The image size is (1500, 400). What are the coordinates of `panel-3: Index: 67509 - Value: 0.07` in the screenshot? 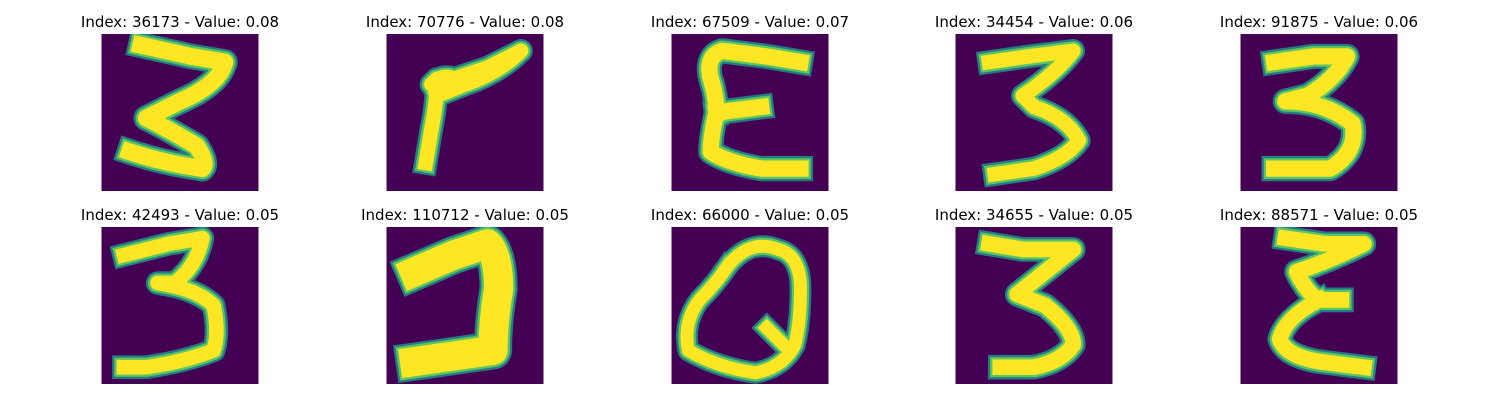 It's located at (750, 102).